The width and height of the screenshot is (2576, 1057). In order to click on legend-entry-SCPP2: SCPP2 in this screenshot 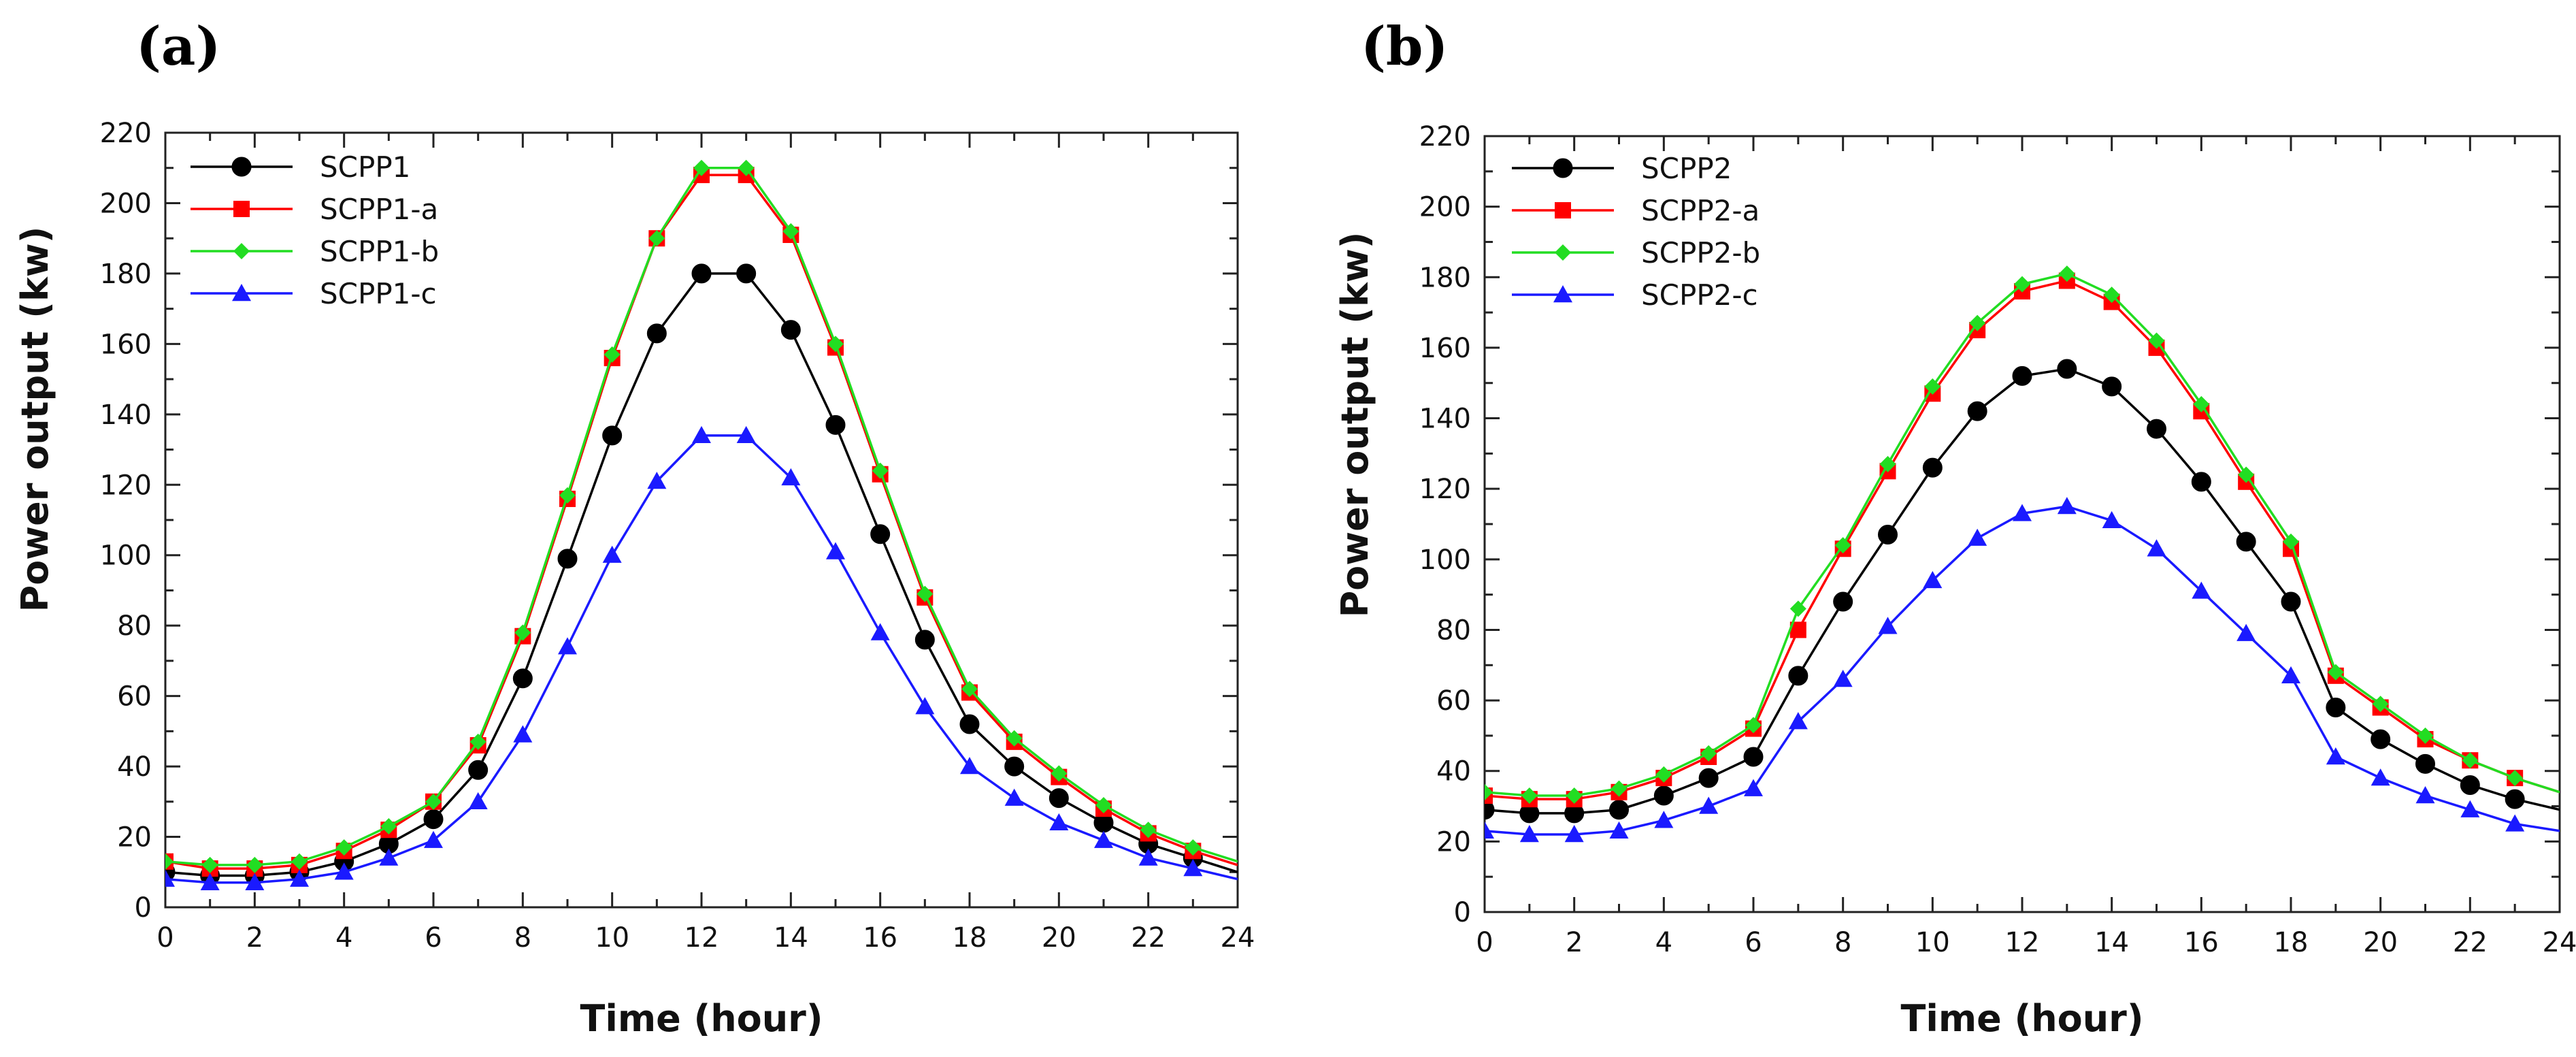, I will do `click(1622, 168)`.